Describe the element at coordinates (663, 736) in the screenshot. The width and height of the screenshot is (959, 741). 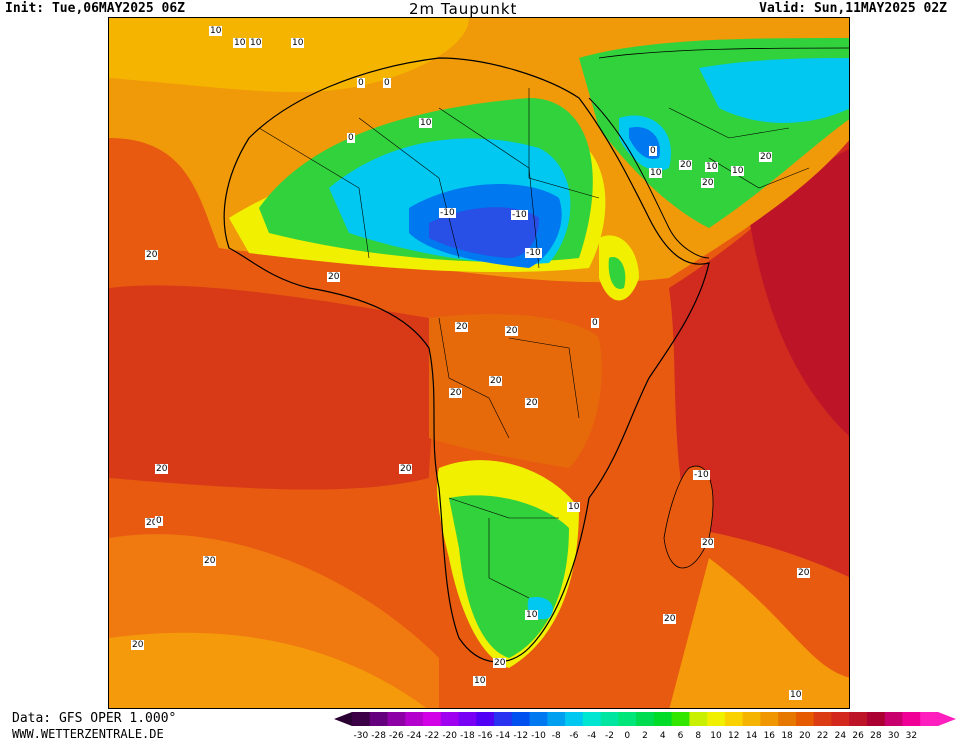
I see `colorbar-tick-label: 4` at that location.